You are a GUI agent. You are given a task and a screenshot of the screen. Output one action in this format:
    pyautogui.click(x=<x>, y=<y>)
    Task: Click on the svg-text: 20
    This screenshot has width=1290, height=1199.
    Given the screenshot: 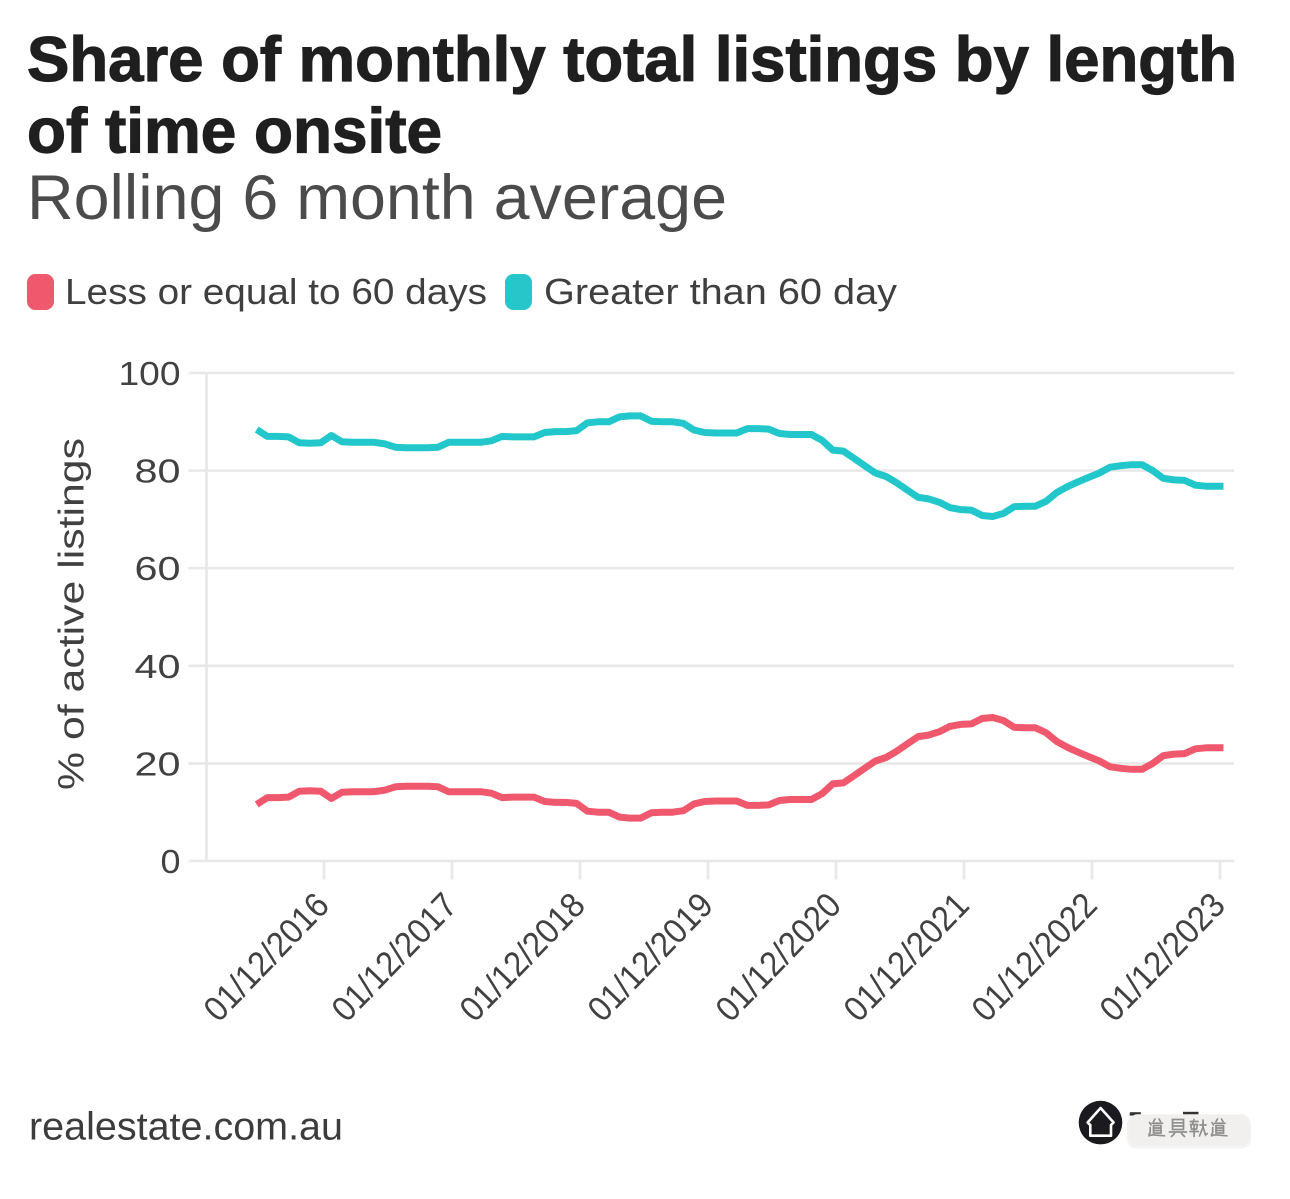 What is the action you would take?
    pyautogui.click(x=158, y=763)
    